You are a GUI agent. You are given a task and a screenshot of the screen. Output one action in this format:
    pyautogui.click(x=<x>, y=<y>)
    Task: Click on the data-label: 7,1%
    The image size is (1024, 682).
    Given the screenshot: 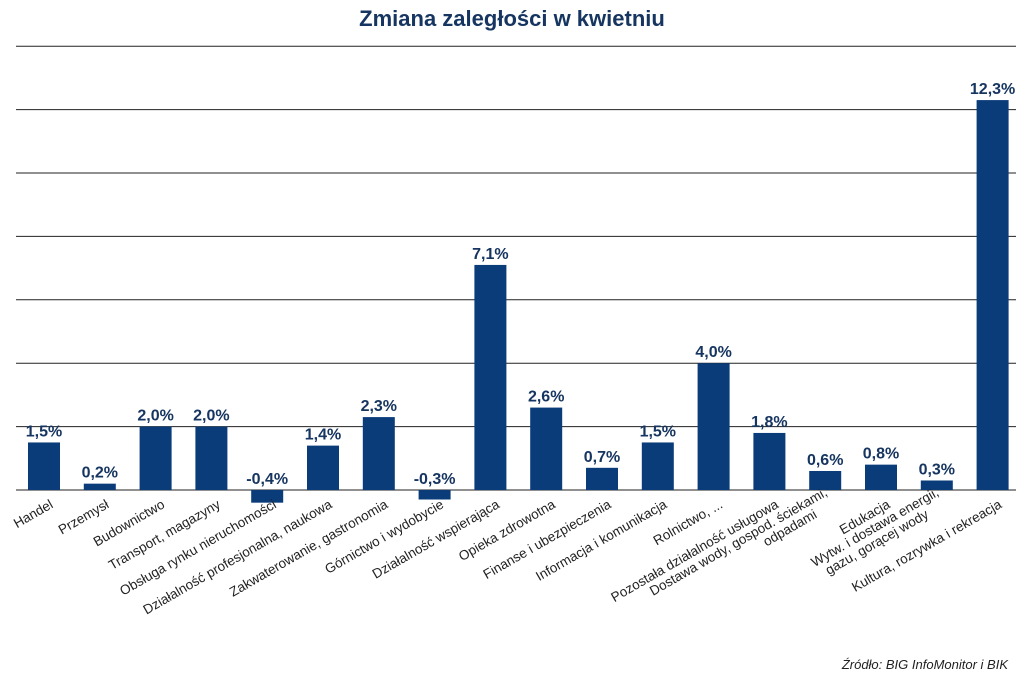 What is the action you would take?
    pyautogui.click(x=490, y=254)
    